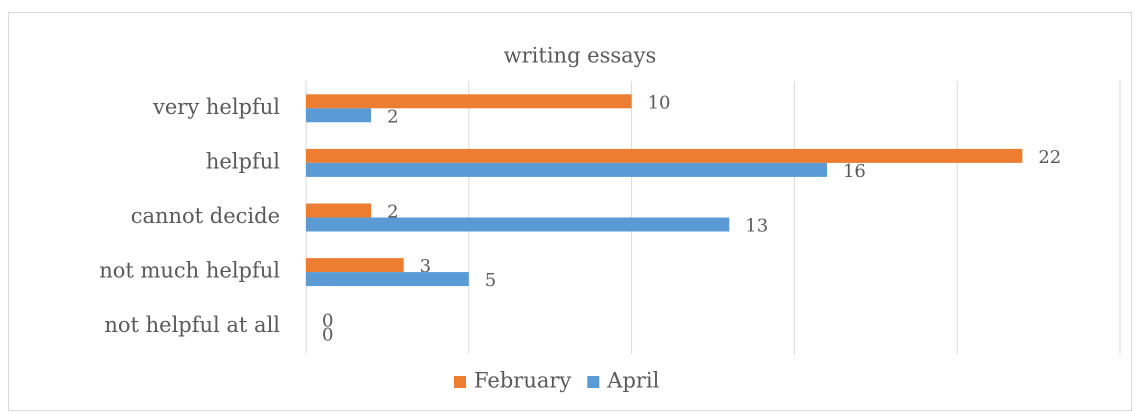 The height and width of the screenshot is (412, 1134). What do you see at coordinates (756, 226) in the screenshot?
I see `data-label: 13` at bounding box center [756, 226].